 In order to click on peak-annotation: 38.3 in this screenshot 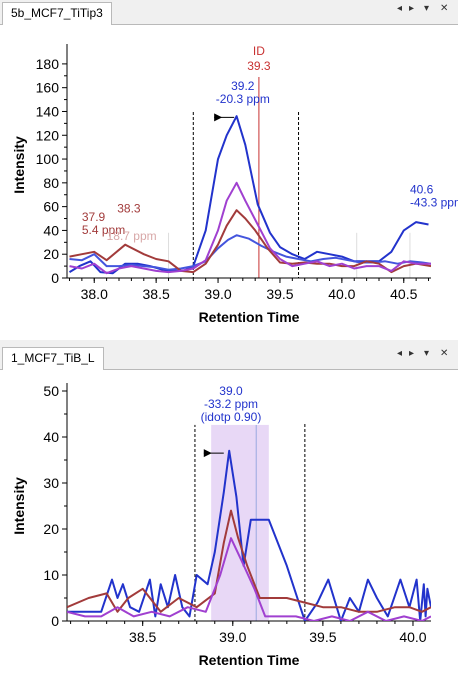, I will do `click(129, 209)`.